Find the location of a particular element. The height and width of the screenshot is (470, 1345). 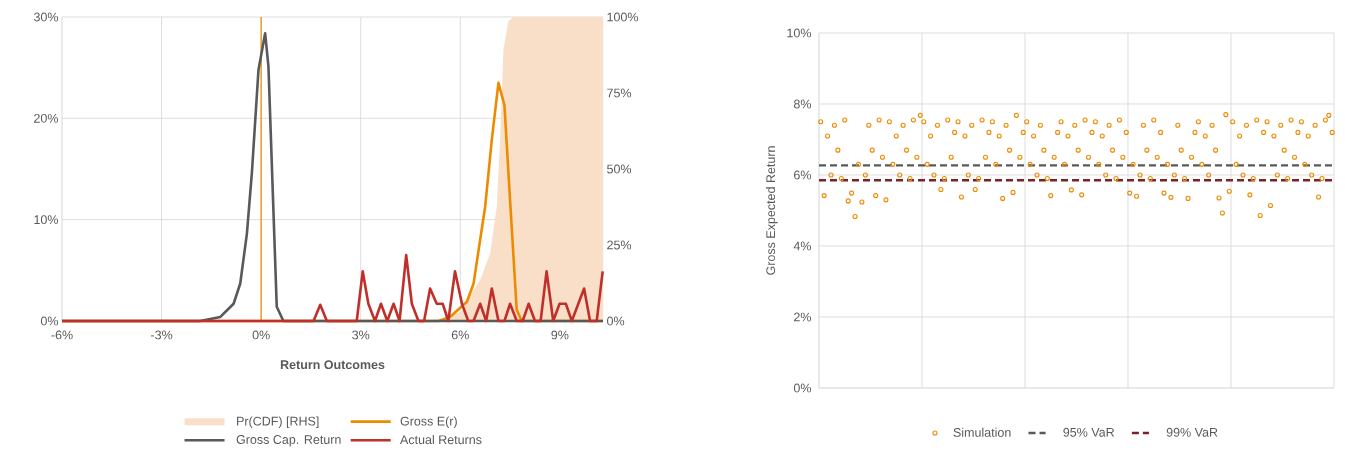

x-tick-label: 6% is located at coordinates (460, 335).